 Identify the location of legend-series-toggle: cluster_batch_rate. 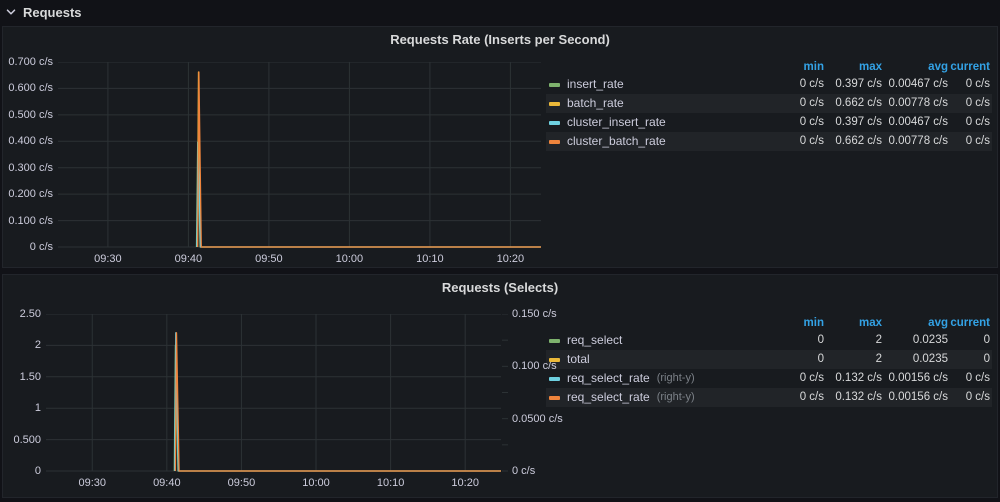
(662, 141).